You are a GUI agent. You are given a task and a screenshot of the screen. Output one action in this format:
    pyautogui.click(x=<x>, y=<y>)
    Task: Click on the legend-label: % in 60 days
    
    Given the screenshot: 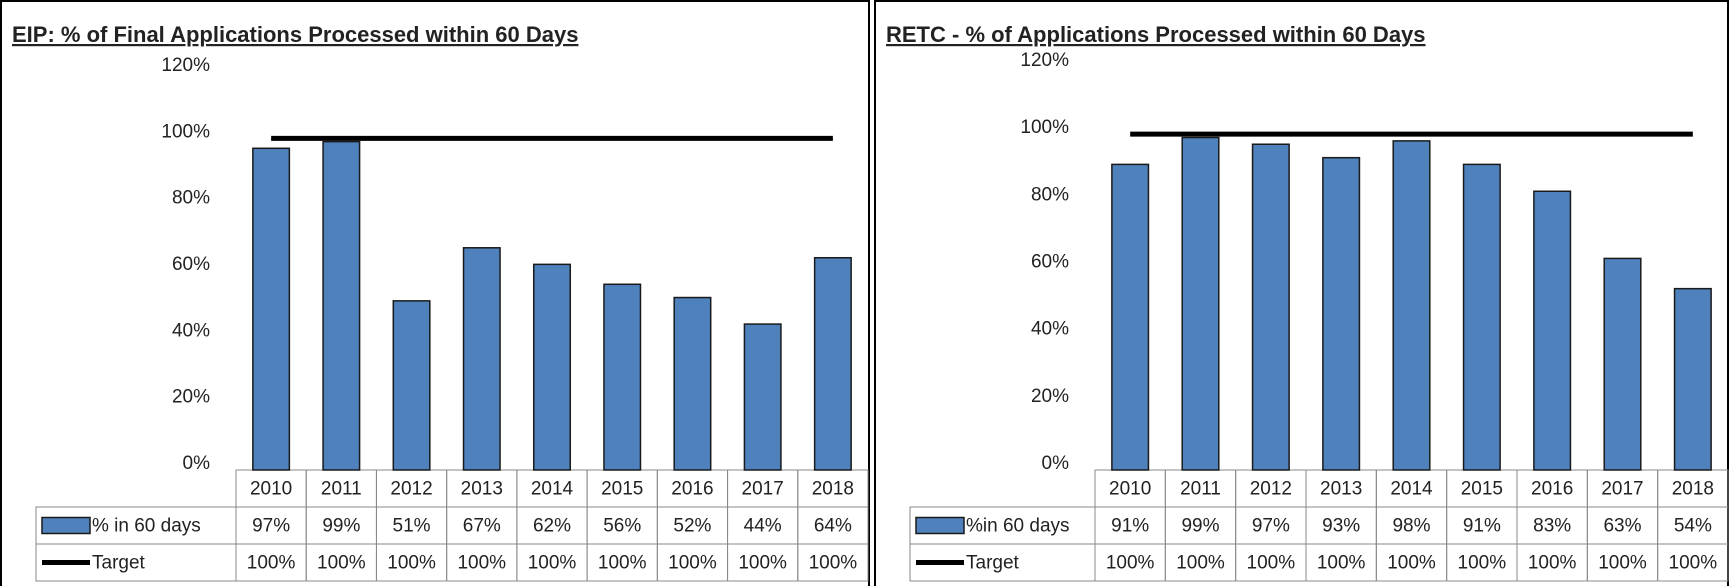 What is the action you would take?
    pyautogui.click(x=146, y=526)
    